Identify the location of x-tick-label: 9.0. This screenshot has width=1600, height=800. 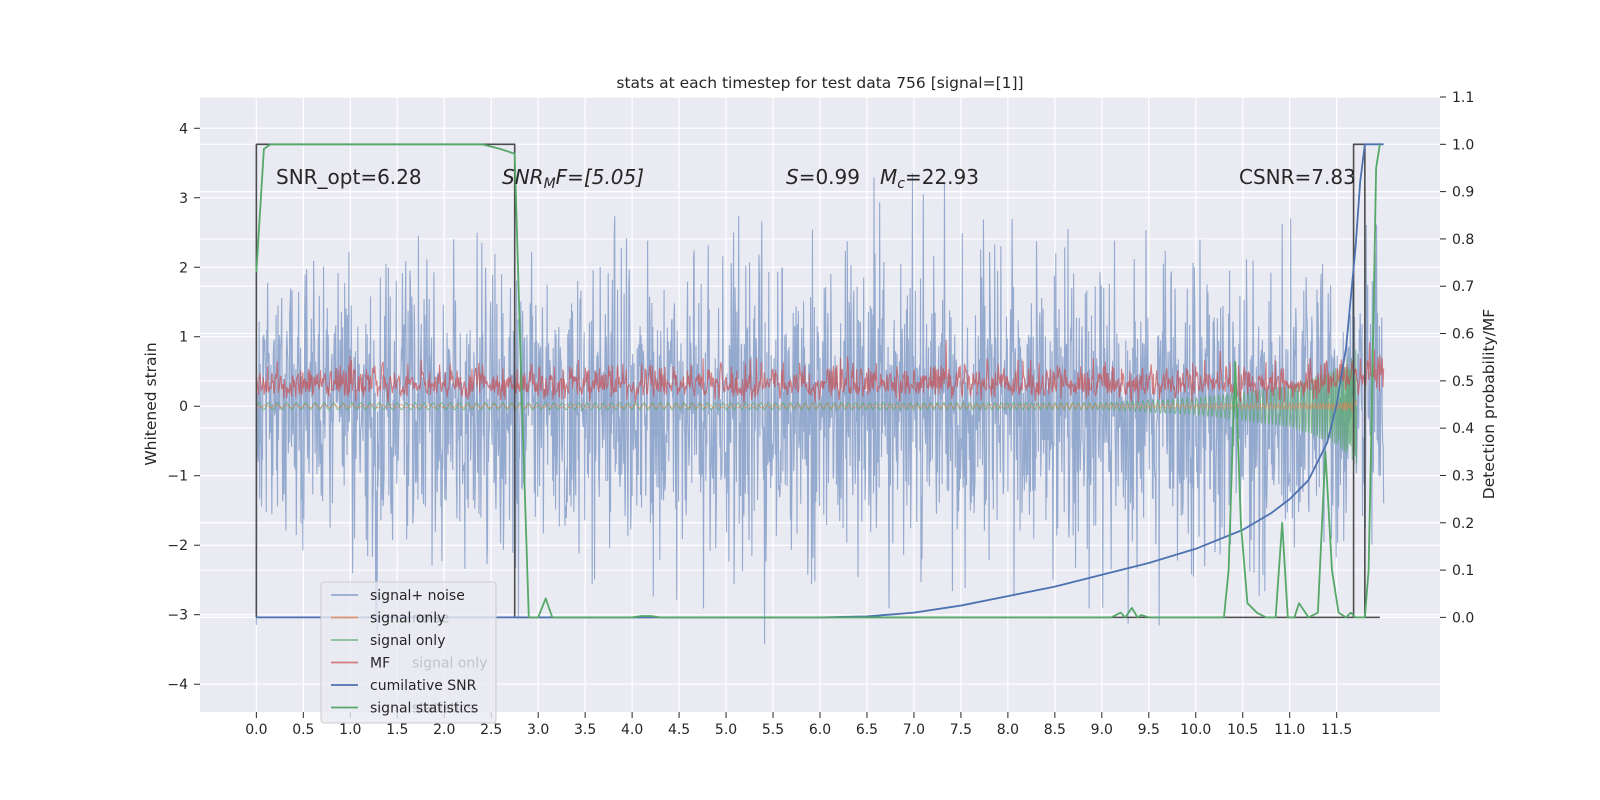
(1102, 730).